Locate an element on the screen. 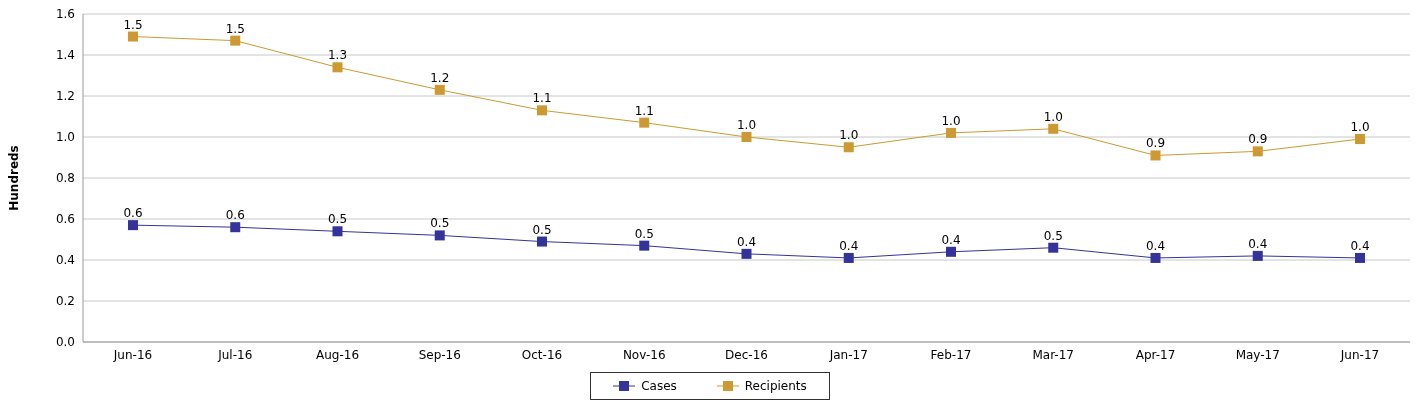 This screenshot has height=402, width=1420. x-tick-label: Mar-17 is located at coordinates (1053, 354).